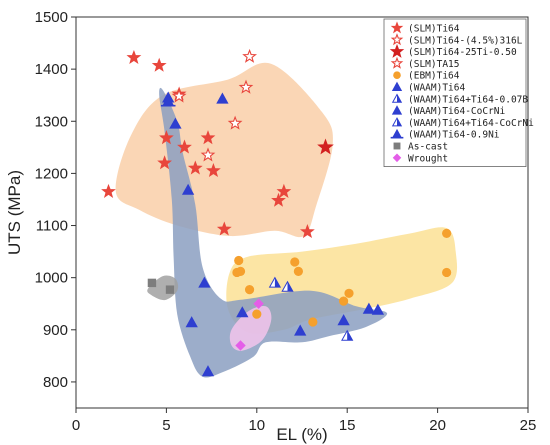 The width and height of the screenshot is (550, 445). What do you see at coordinates (457, 111) in the screenshot?
I see `legend-entry-7: (WAAM)Ti64-CoCrNi` at bounding box center [457, 111].